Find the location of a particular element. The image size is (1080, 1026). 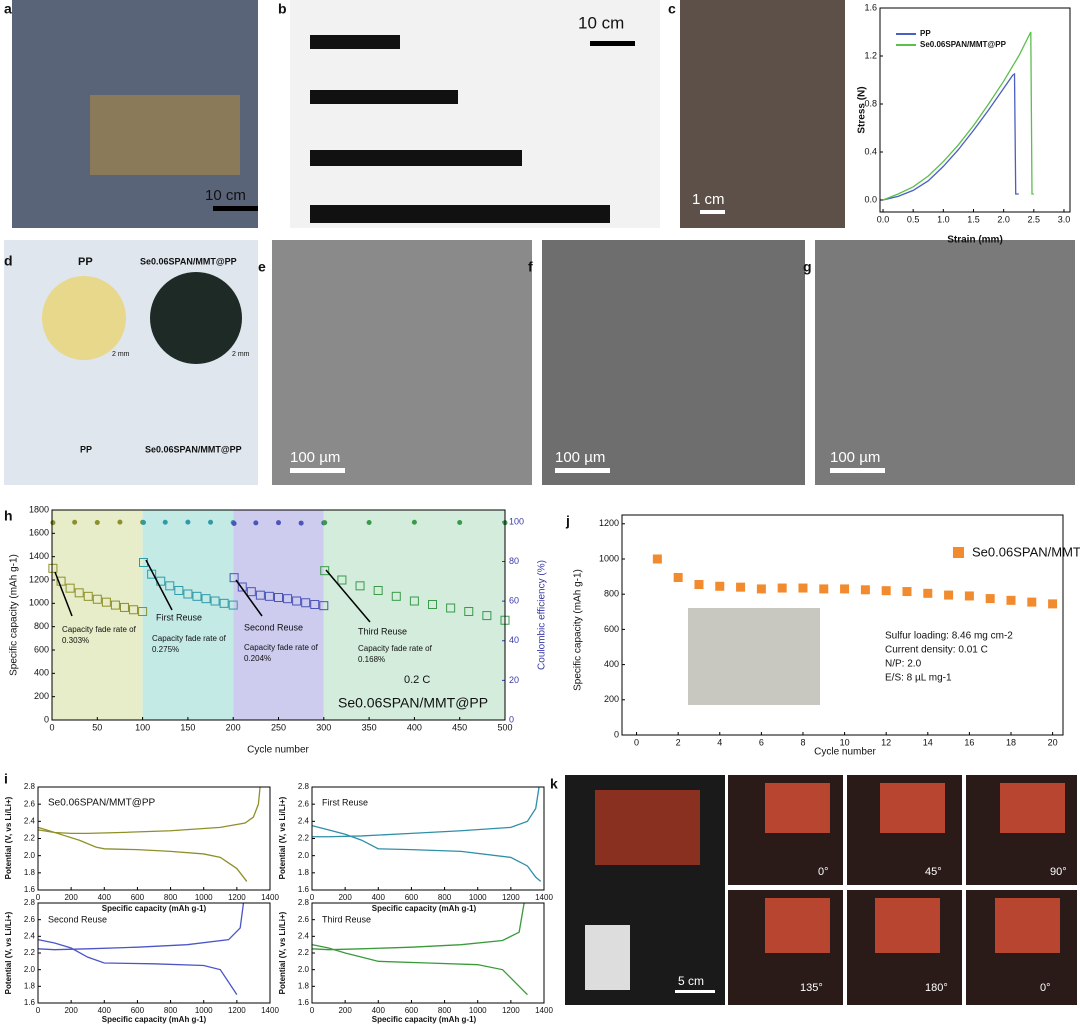

x-tick-label: 100 is located at coordinates (142, 727).